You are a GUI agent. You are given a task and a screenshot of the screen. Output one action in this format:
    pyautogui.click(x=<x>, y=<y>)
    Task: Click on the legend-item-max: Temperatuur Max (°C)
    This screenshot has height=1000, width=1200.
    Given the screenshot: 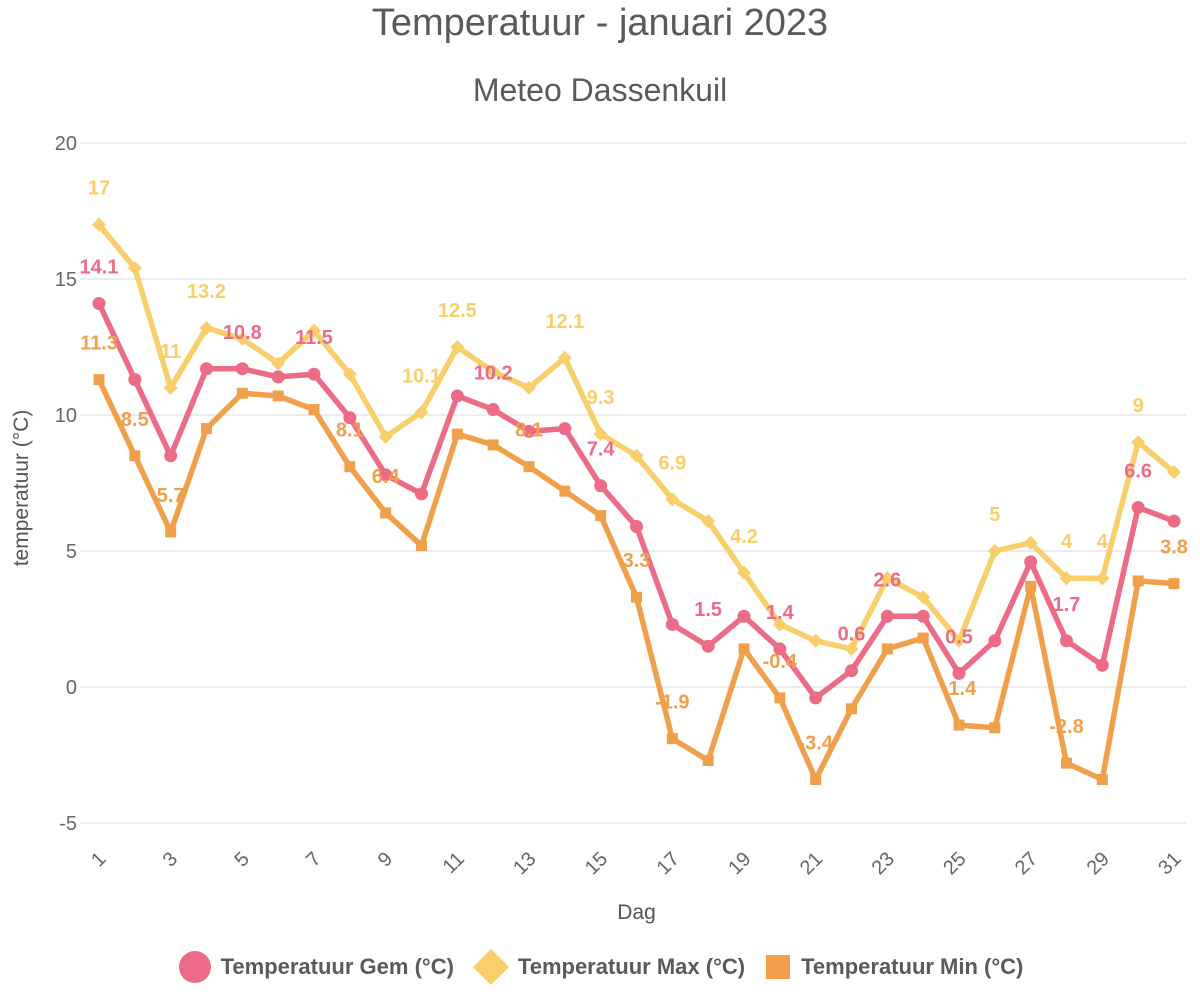 What is the action you would take?
    pyautogui.click(x=608, y=967)
    